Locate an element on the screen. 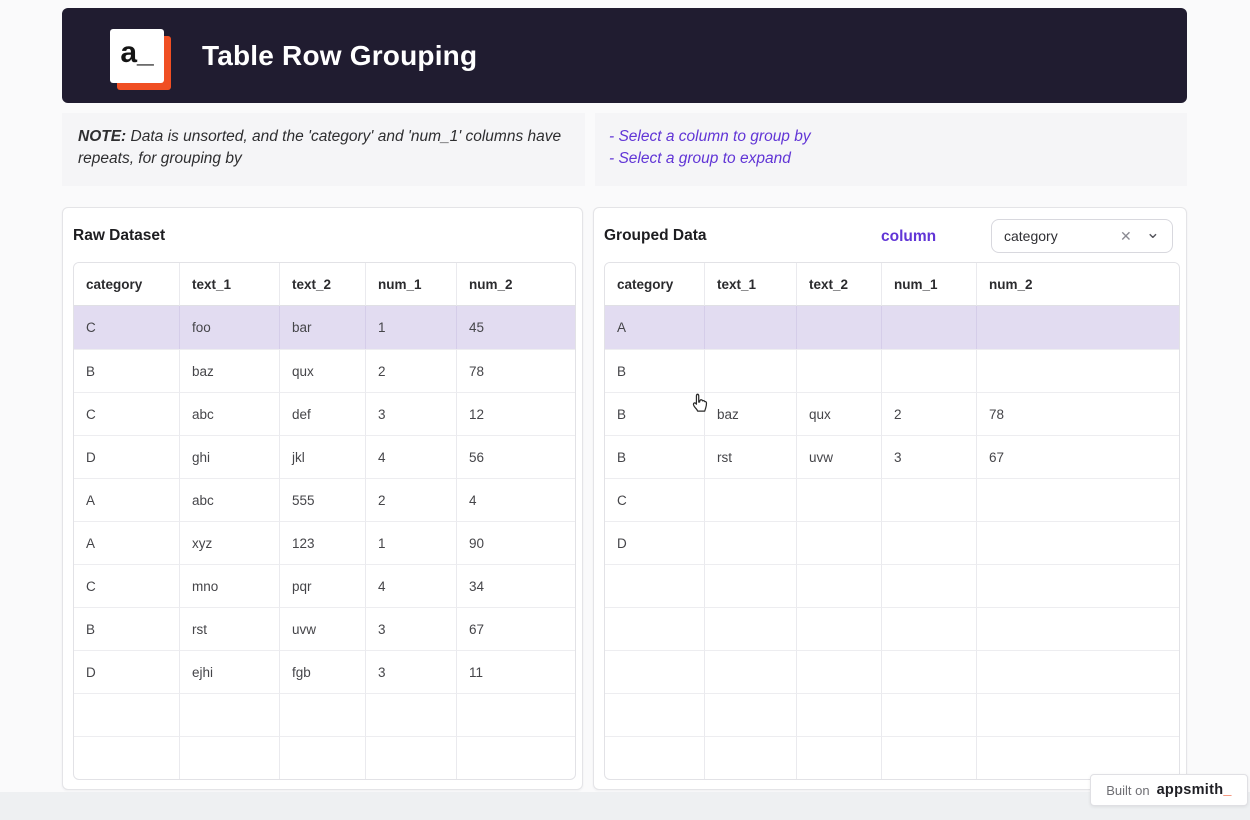 This screenshot has width=1250, height=820. built-on-appsmith-badge: Built on appsmith_ is located at coordinates (1169, 790).